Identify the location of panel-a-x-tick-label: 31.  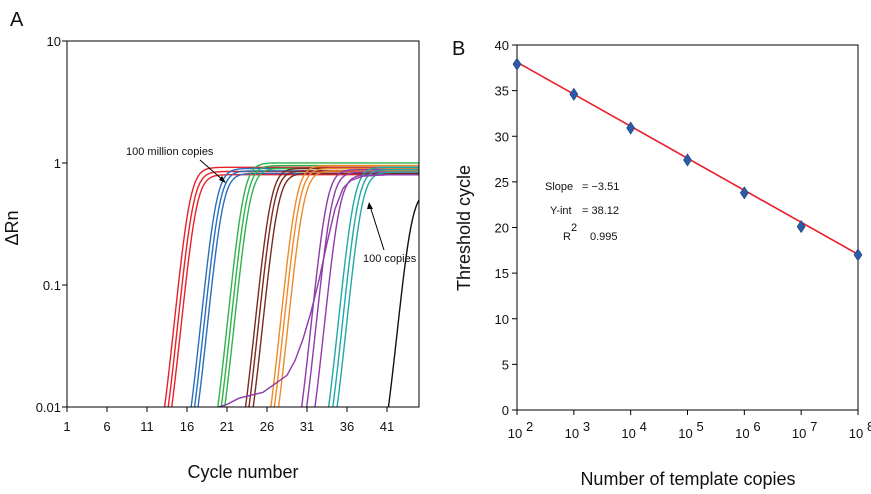
(307, 426).